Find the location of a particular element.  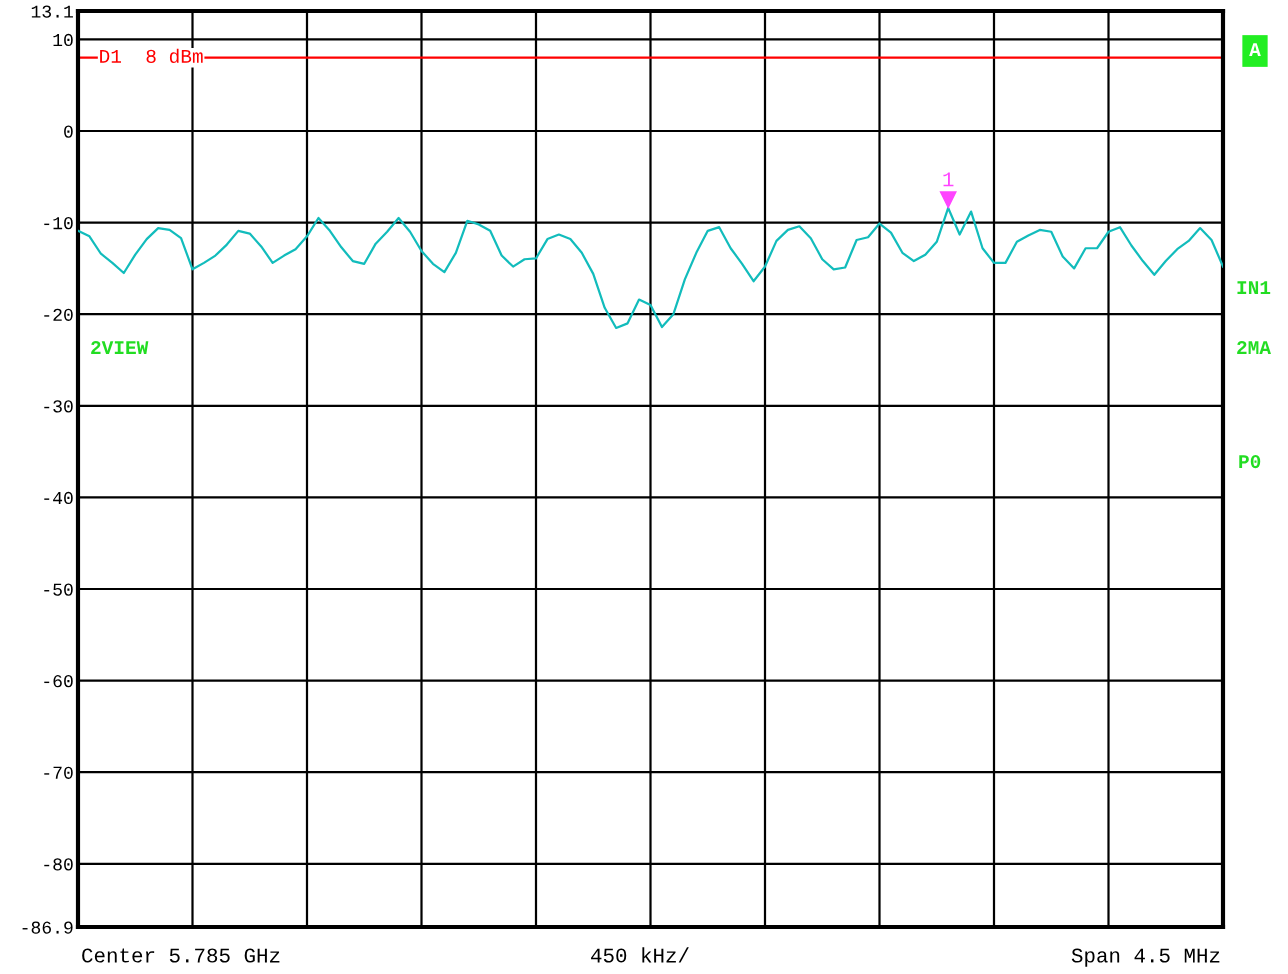

ref-line-label: D1 8 dBm is located at coordinates (151, 55).